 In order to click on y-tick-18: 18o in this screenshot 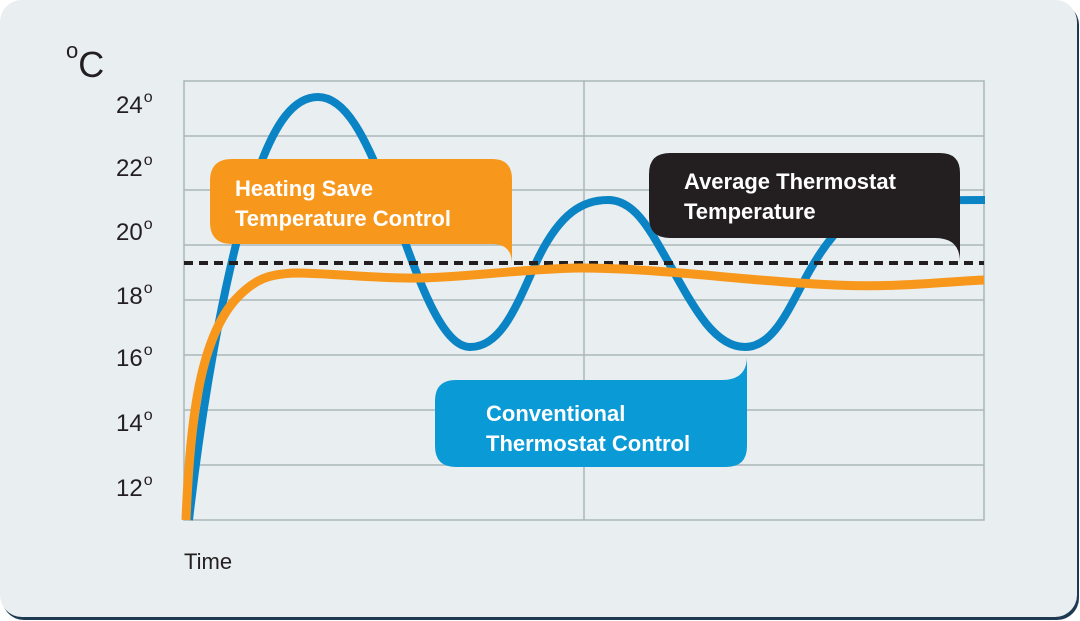, I will do `click(134, 295)`.